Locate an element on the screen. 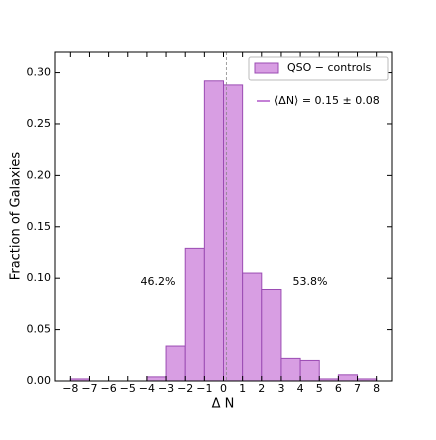  annotation: 53.8% is located at coordinates (310, 281).